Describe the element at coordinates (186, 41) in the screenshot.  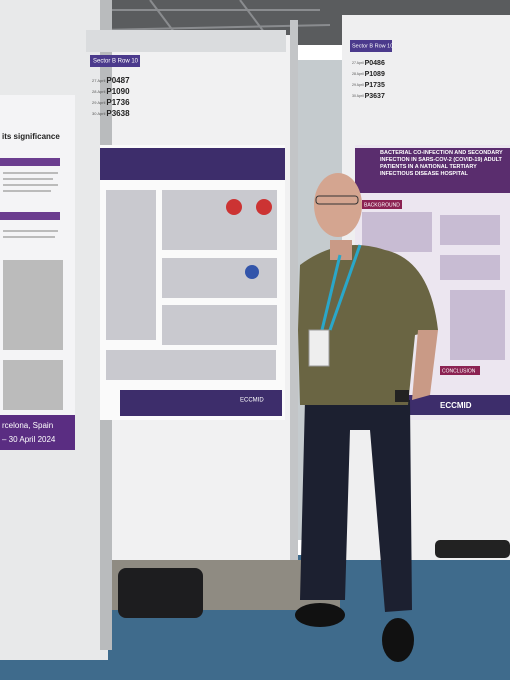
I see `board-top` at that location.